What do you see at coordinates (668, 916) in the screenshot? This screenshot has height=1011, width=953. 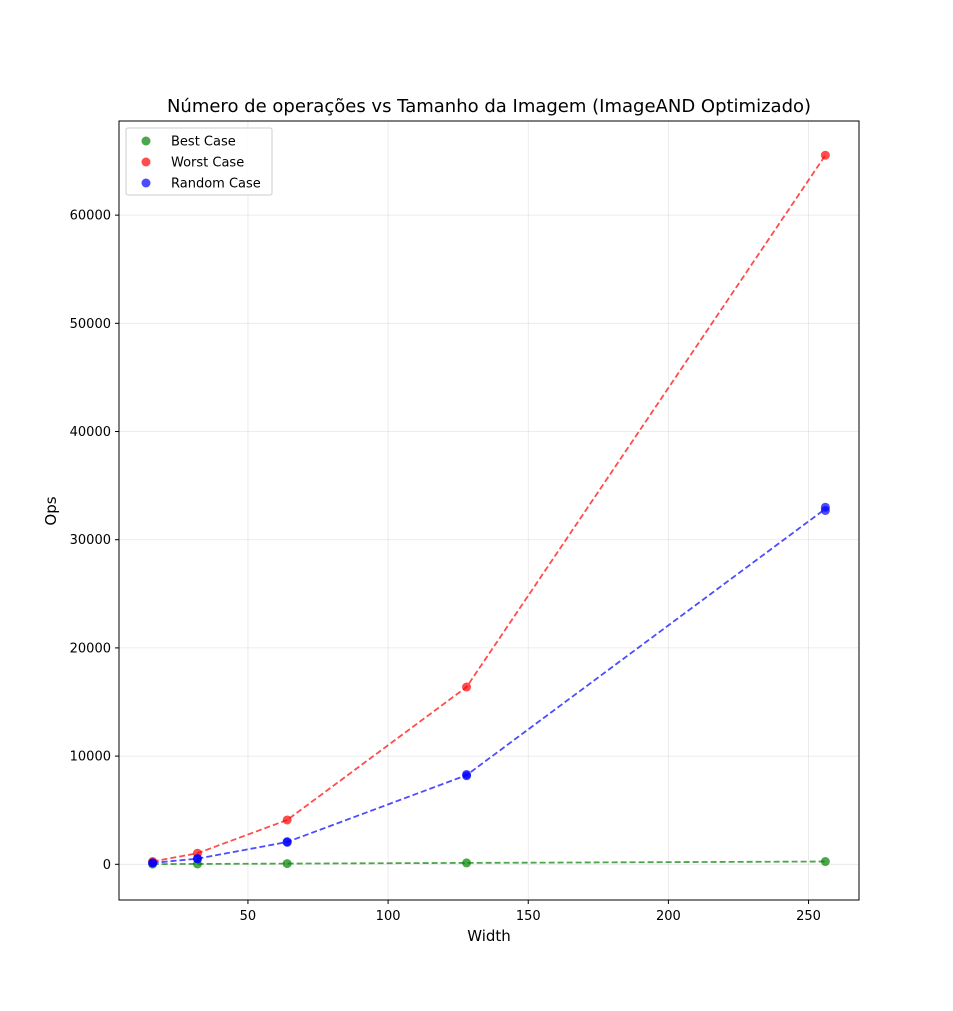 I see `x-tick-label: 200` at bounding box center [668, 916].